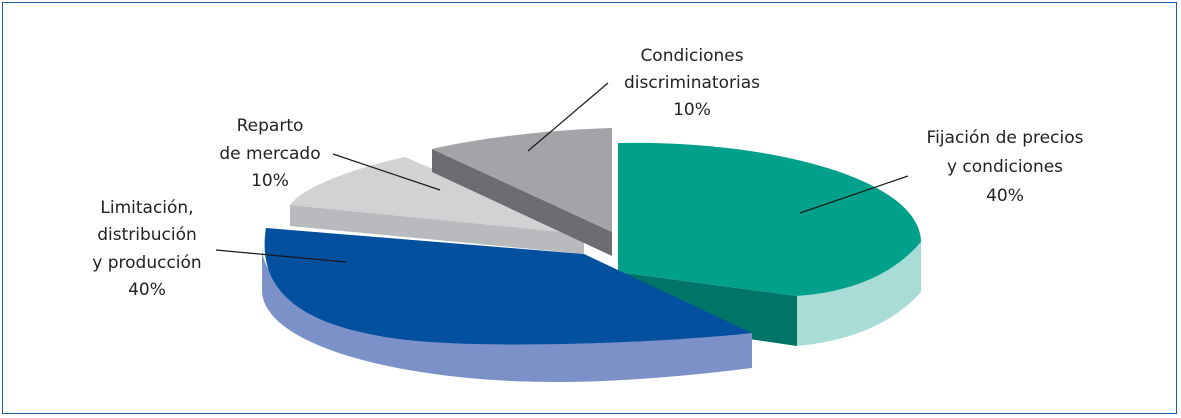 The image size is (1181, 418). Describe the element at coordinates (147, 290) in the screenshot. I see `label-limitacion-pct: 40%` at that location.